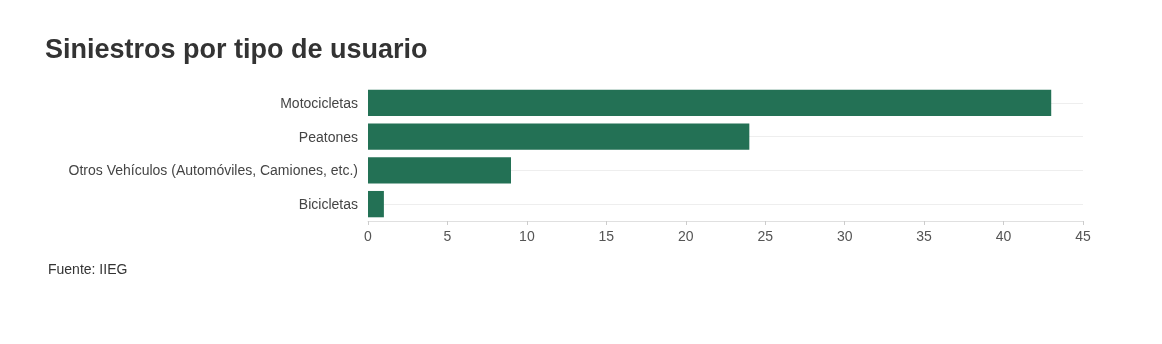  Describe the element at coordinates (1083, 236) in the screenshot. I see `x-tick-label: 45` at that location.